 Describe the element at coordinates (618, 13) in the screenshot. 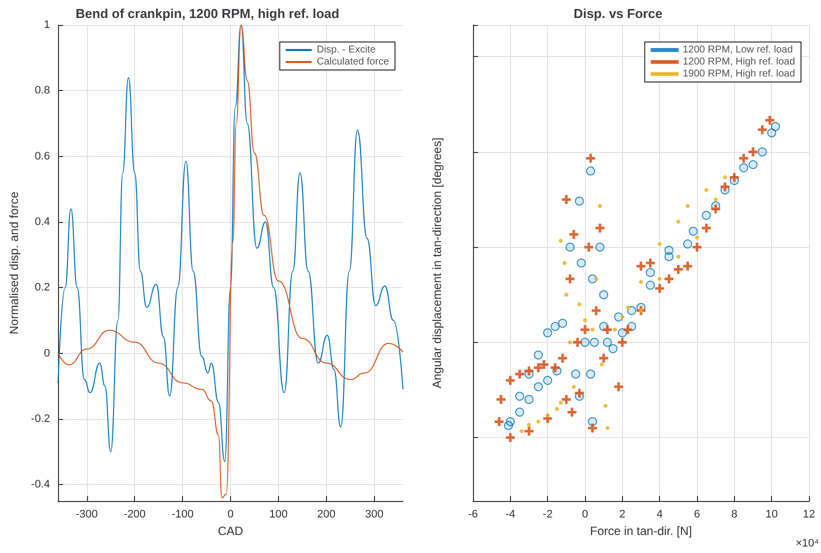

I see `chart-title: Disp. vs Force` at that location.